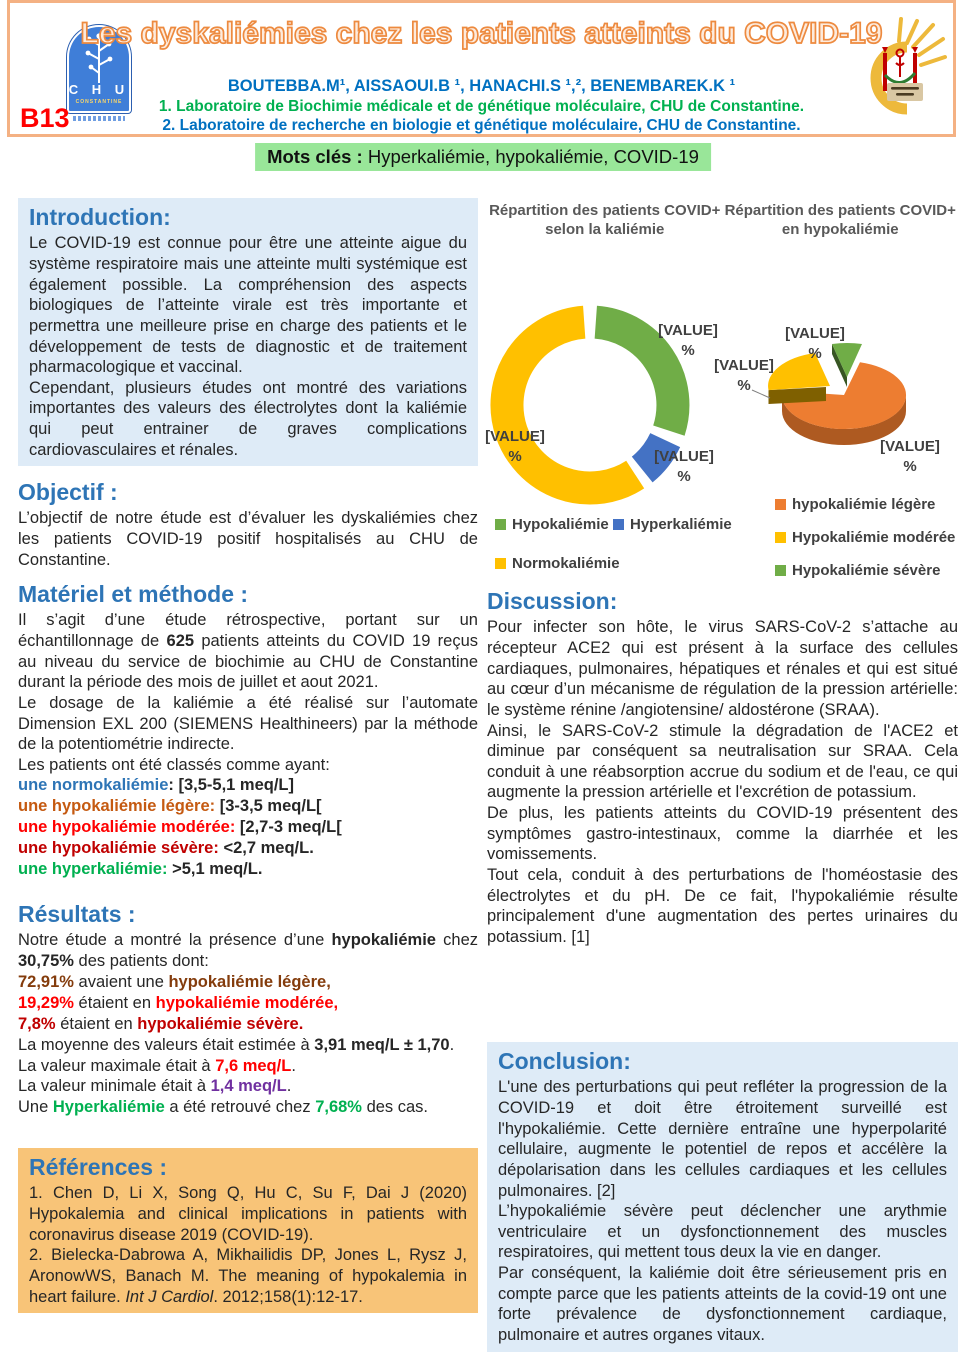 Image resolution: width=966 pixels, height=1366 pixels. What do you see at coordinates (166, 848) in the screenshot?
I see `kalemia-class-severe: une hypokaliémie sévère: <2,7 meq/L.` at bounding box center [166, 848].